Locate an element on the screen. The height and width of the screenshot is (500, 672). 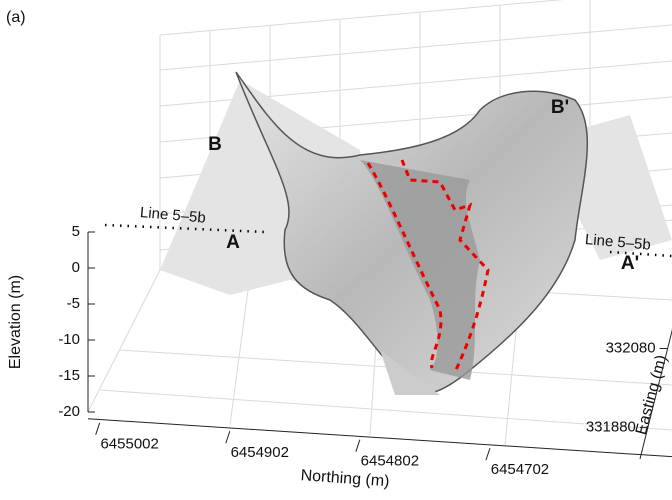
annotation: A' is located at coordinates (630, 263).